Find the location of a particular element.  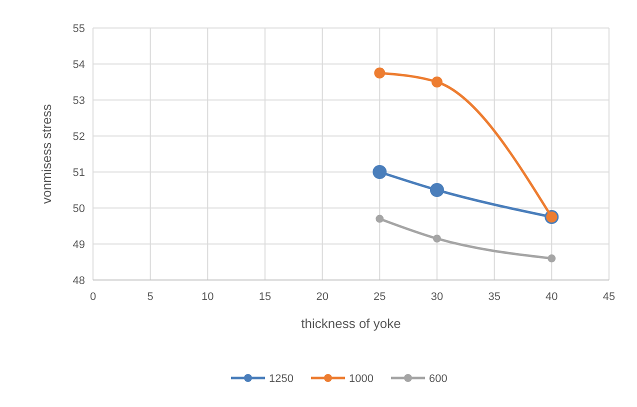

x-axis-title: thickness of yoke is located at coordinates (351, 323).